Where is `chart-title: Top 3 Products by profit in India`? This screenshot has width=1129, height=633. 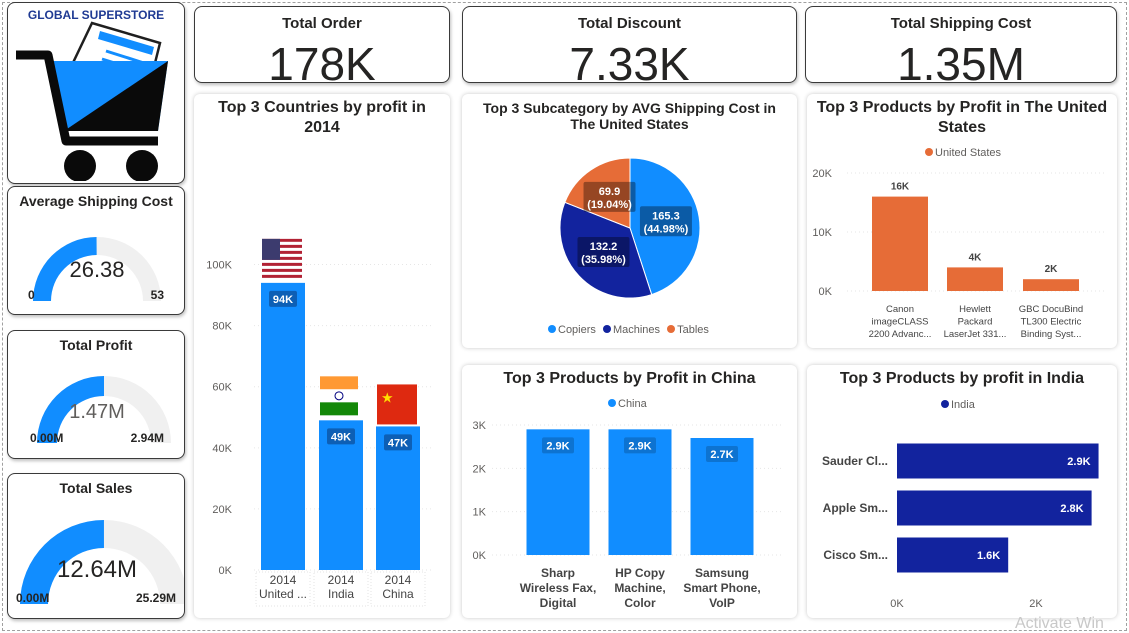 chart-title: Top 3 Products by profit in India is located at coordinates (962, 378).